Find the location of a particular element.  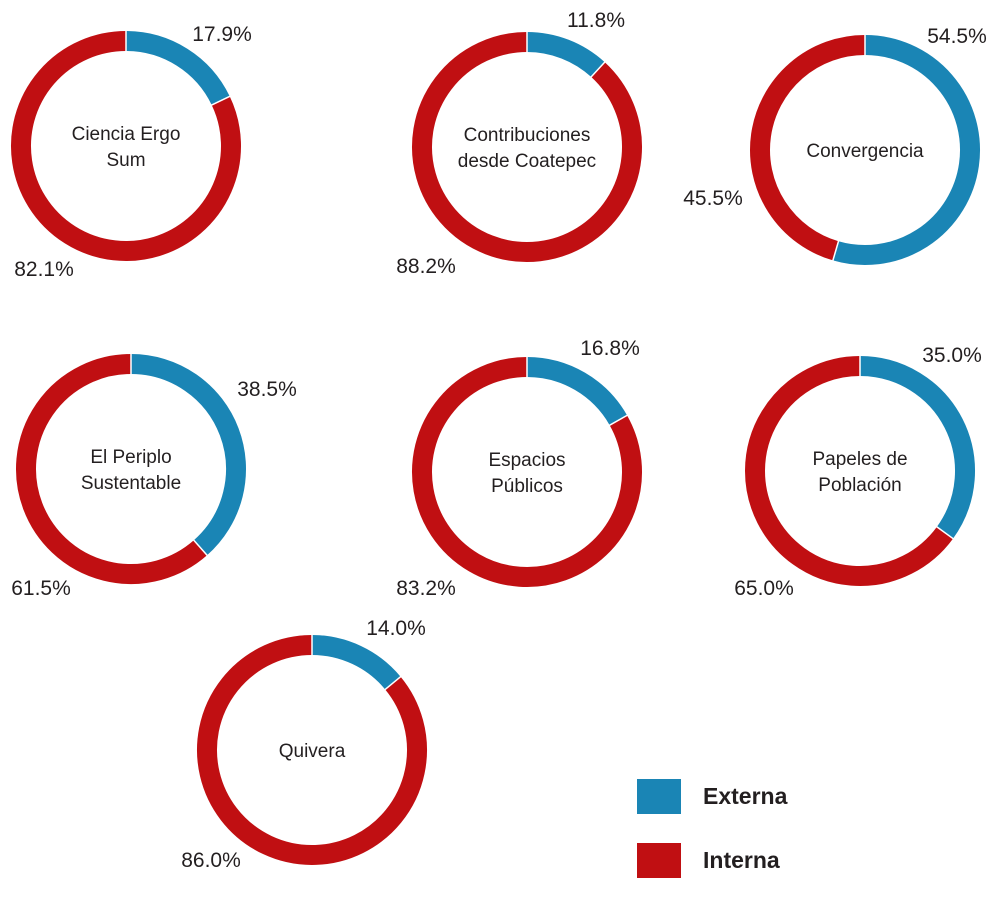

slice-externa-contribuciones-desde-coatepec is located at coordinates (565, 55).